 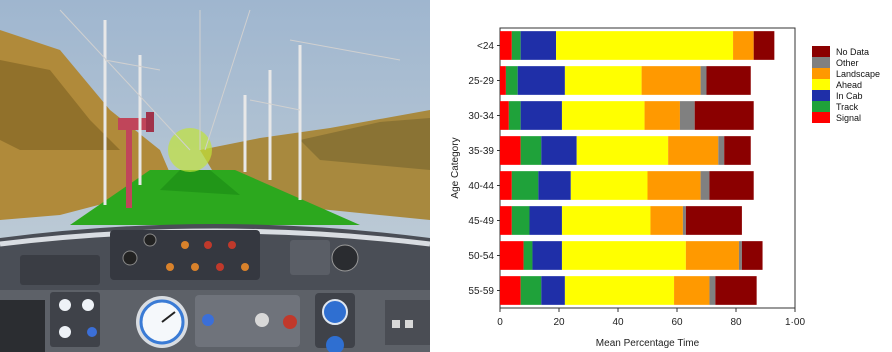 What do you see at coordinates (559, 322) in the screenshot?
I see `x-tick-label: 20` at bounding box center [559, 322].